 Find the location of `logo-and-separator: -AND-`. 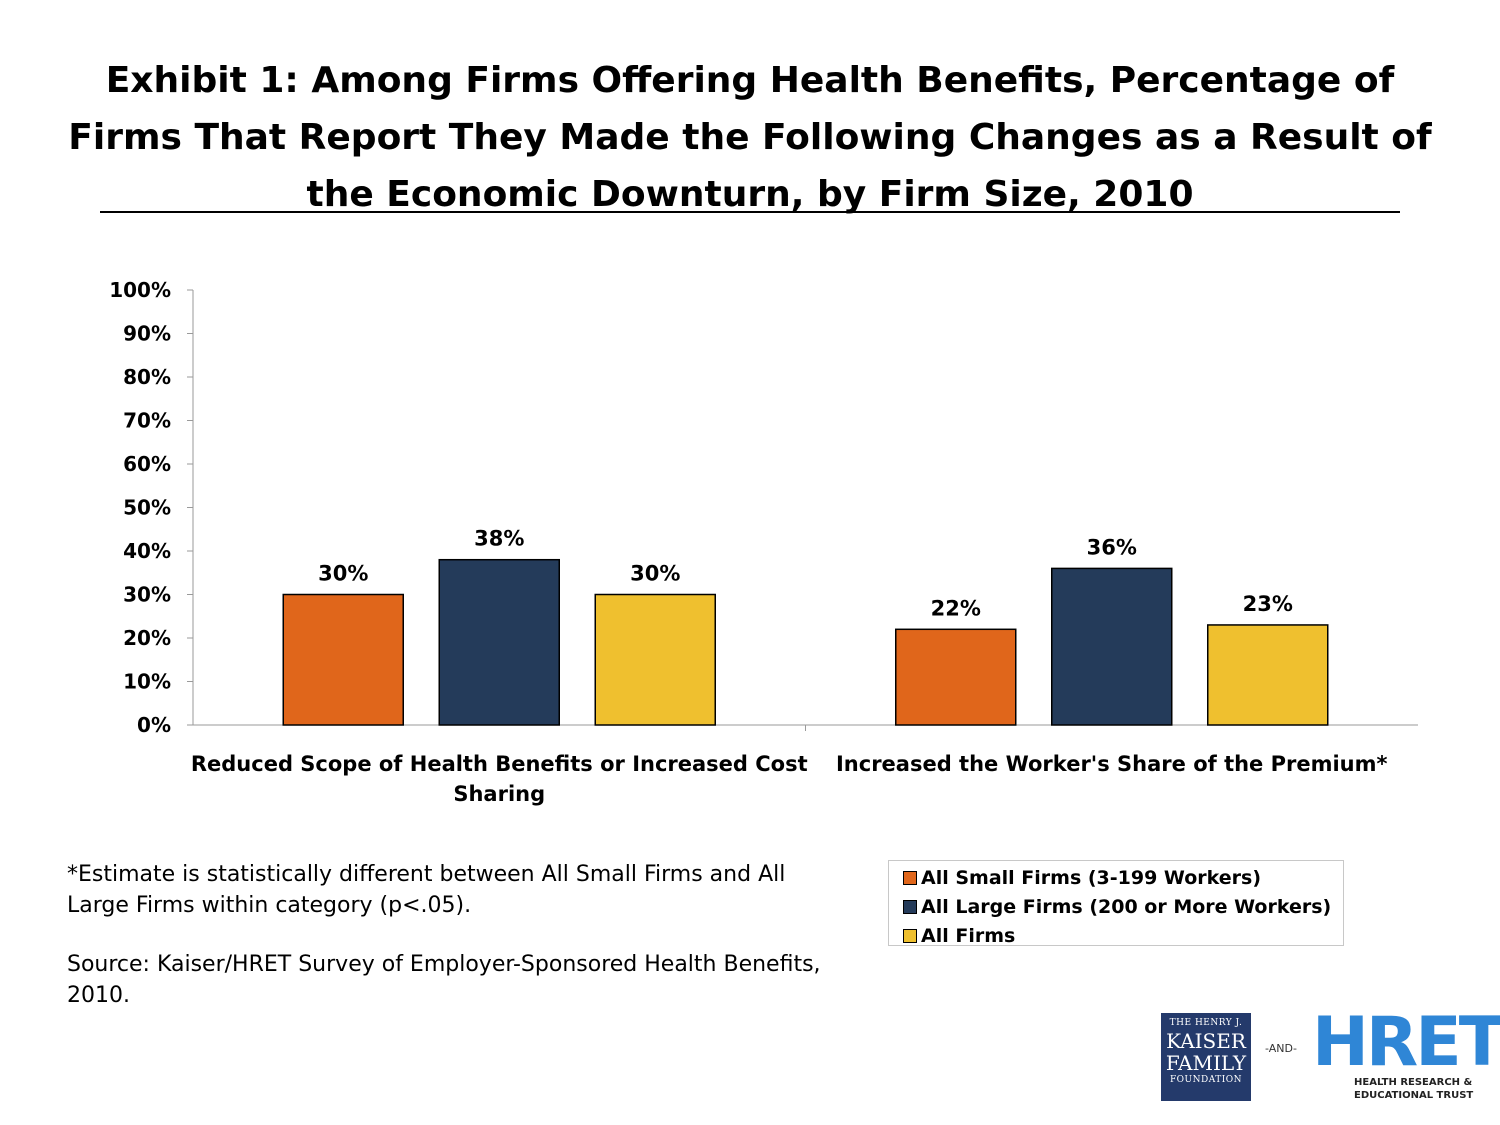

logo-and-separator: -AND- is located at coordinates (1281, 1048).